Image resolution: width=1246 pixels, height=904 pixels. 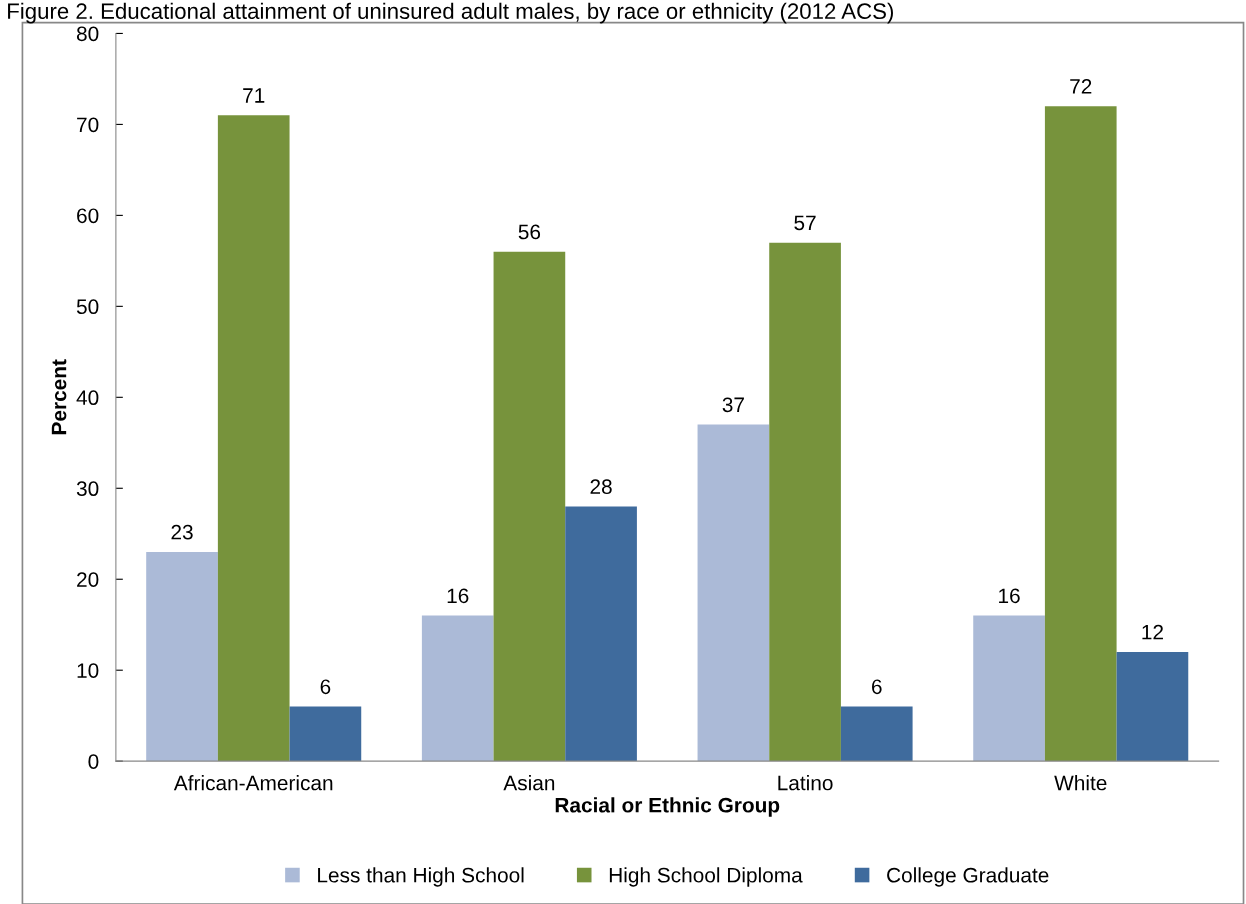 I want to click on data-label: 72, so click(x=1081, y=86).